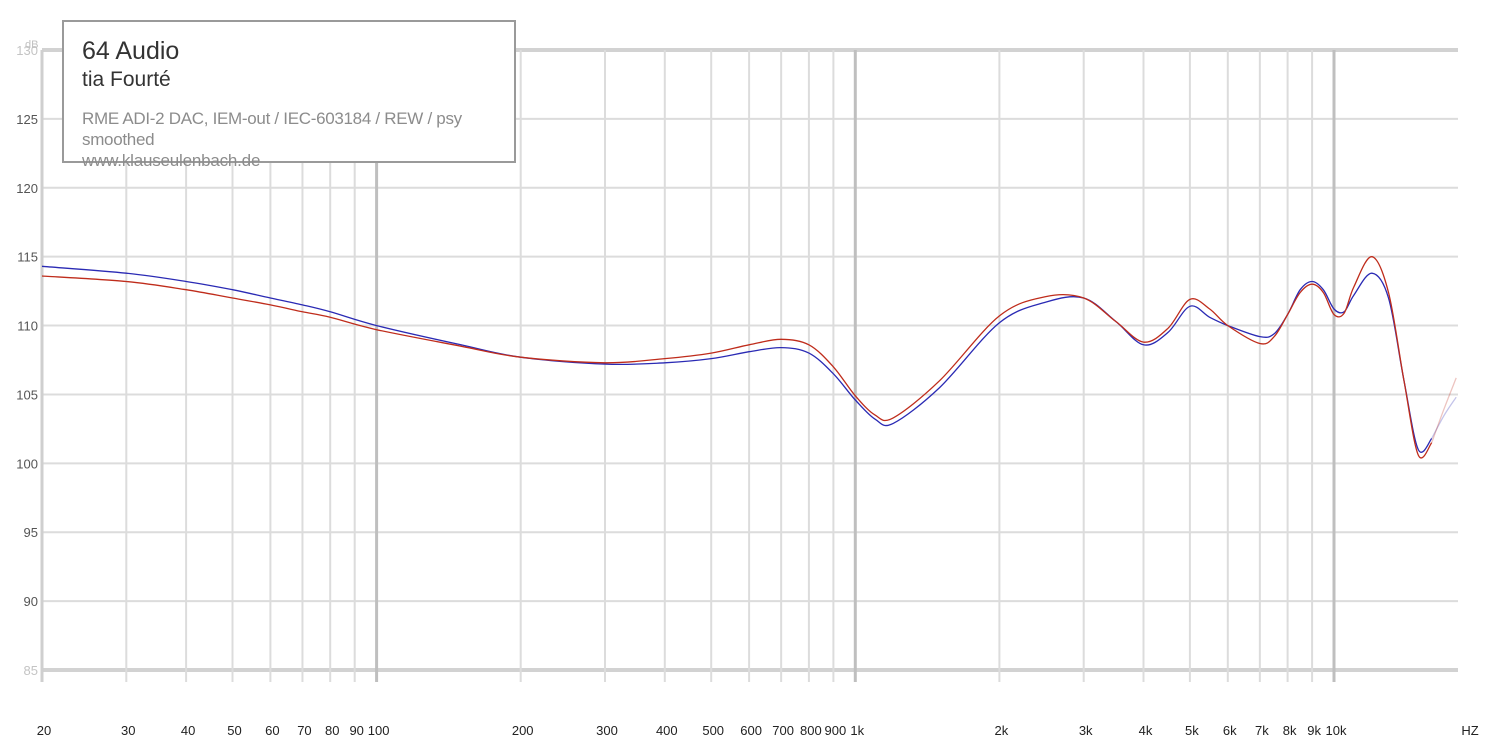  I want to click on y-tick-label: 85, so click(31, 670).